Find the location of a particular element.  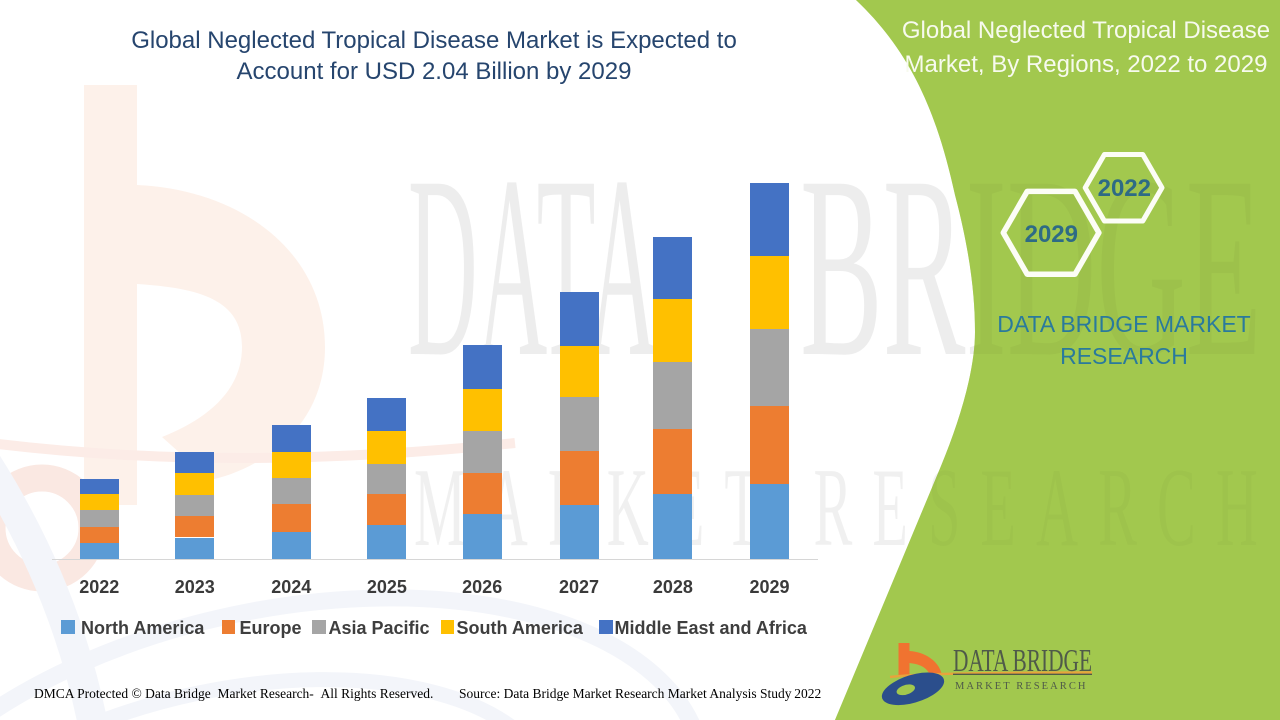

svg-text: 2022 is located at coordinates (1124, 188).